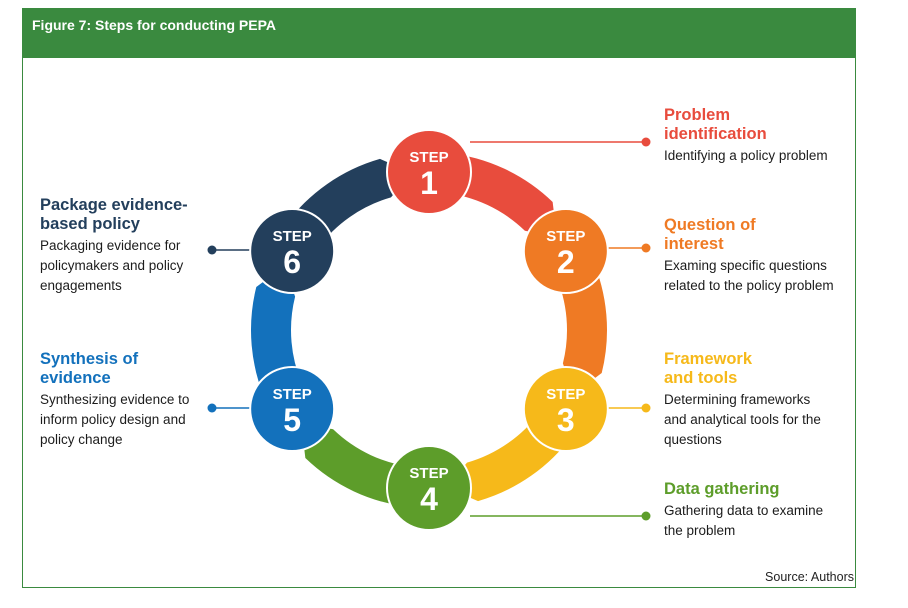 This screenshot has width=908, height=608. I want to click on step-5-circle, so click(292, 409).